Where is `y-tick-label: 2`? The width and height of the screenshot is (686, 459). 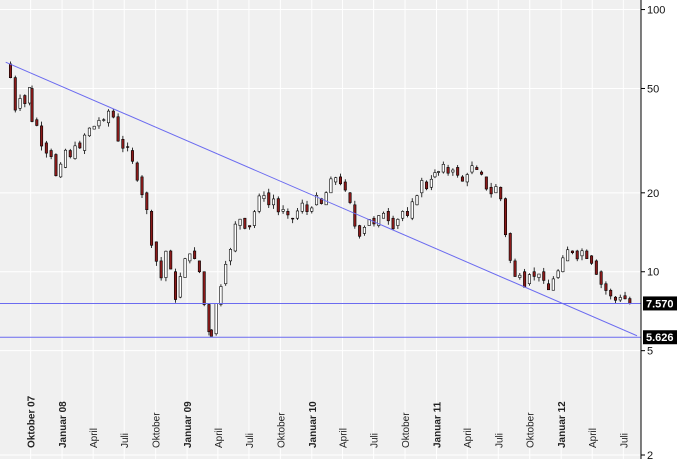 y-tick-label: 2 is located at coordinates (650, 454).